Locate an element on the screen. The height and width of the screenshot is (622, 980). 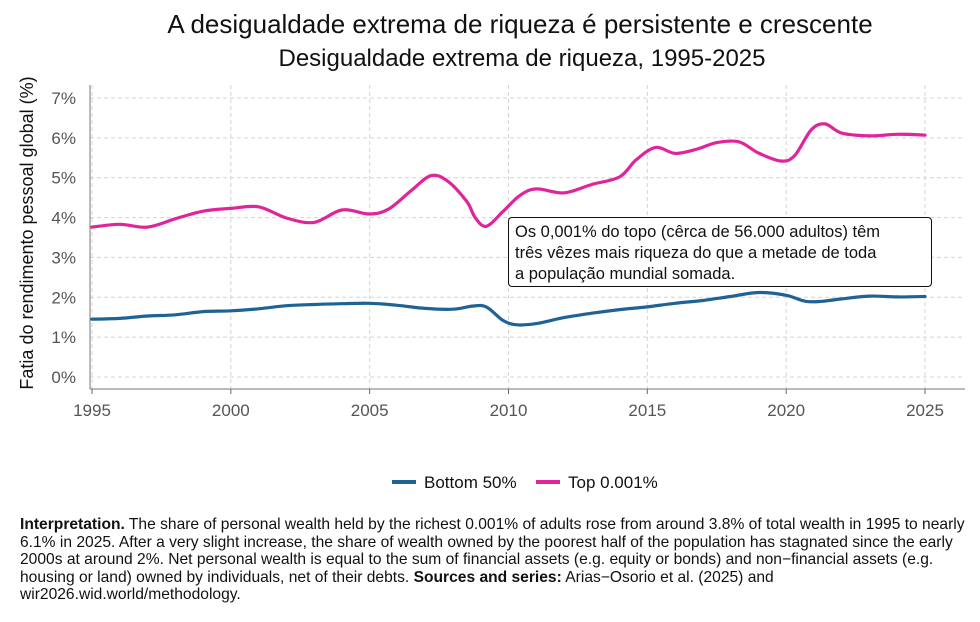
y-tick-label: 4% is located at coordinates (63, 218).